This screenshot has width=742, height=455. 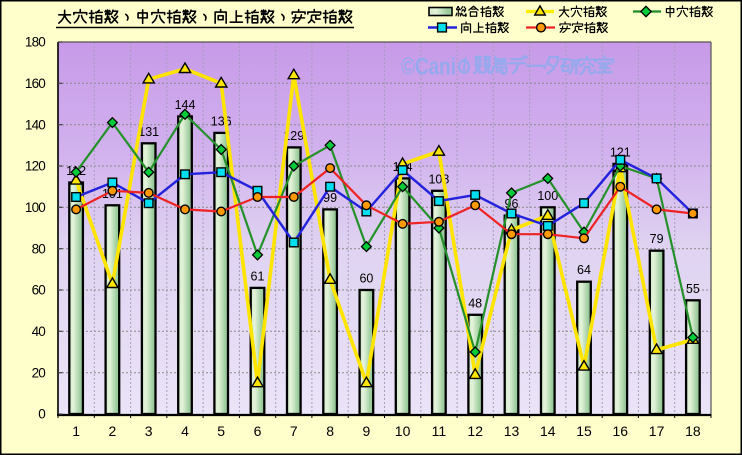 What do you see at coordinates (439, 431) in the screenshot?
I see `svg-text: 11` at bounding box center [439, 431].